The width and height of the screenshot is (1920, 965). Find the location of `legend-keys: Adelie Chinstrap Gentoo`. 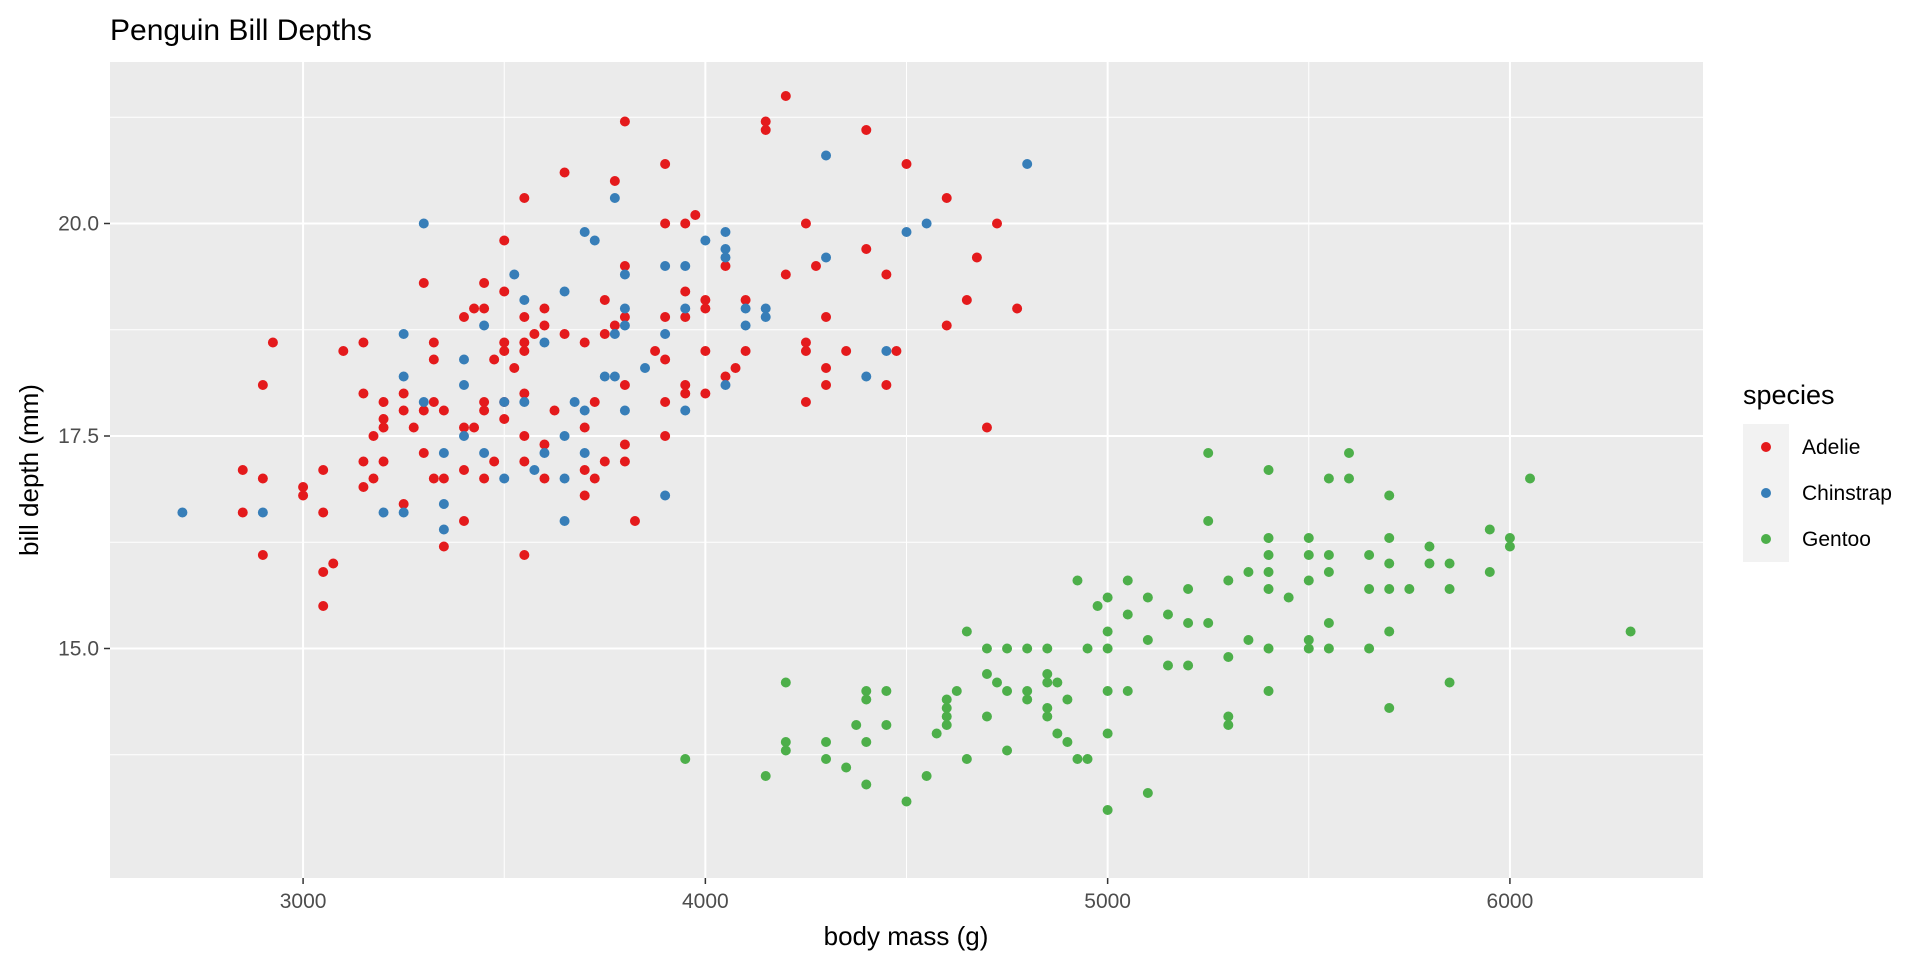

legend-keys: Adelie Chinstrap Gentoo is located at coordinates (1817, 493).